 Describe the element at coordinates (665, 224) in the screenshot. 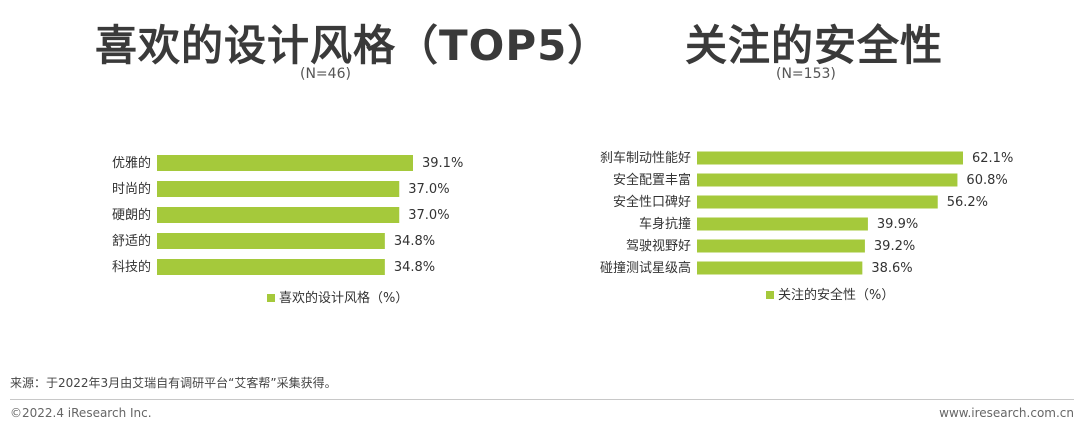

I see `category-label: 车身抗撞` at that location.